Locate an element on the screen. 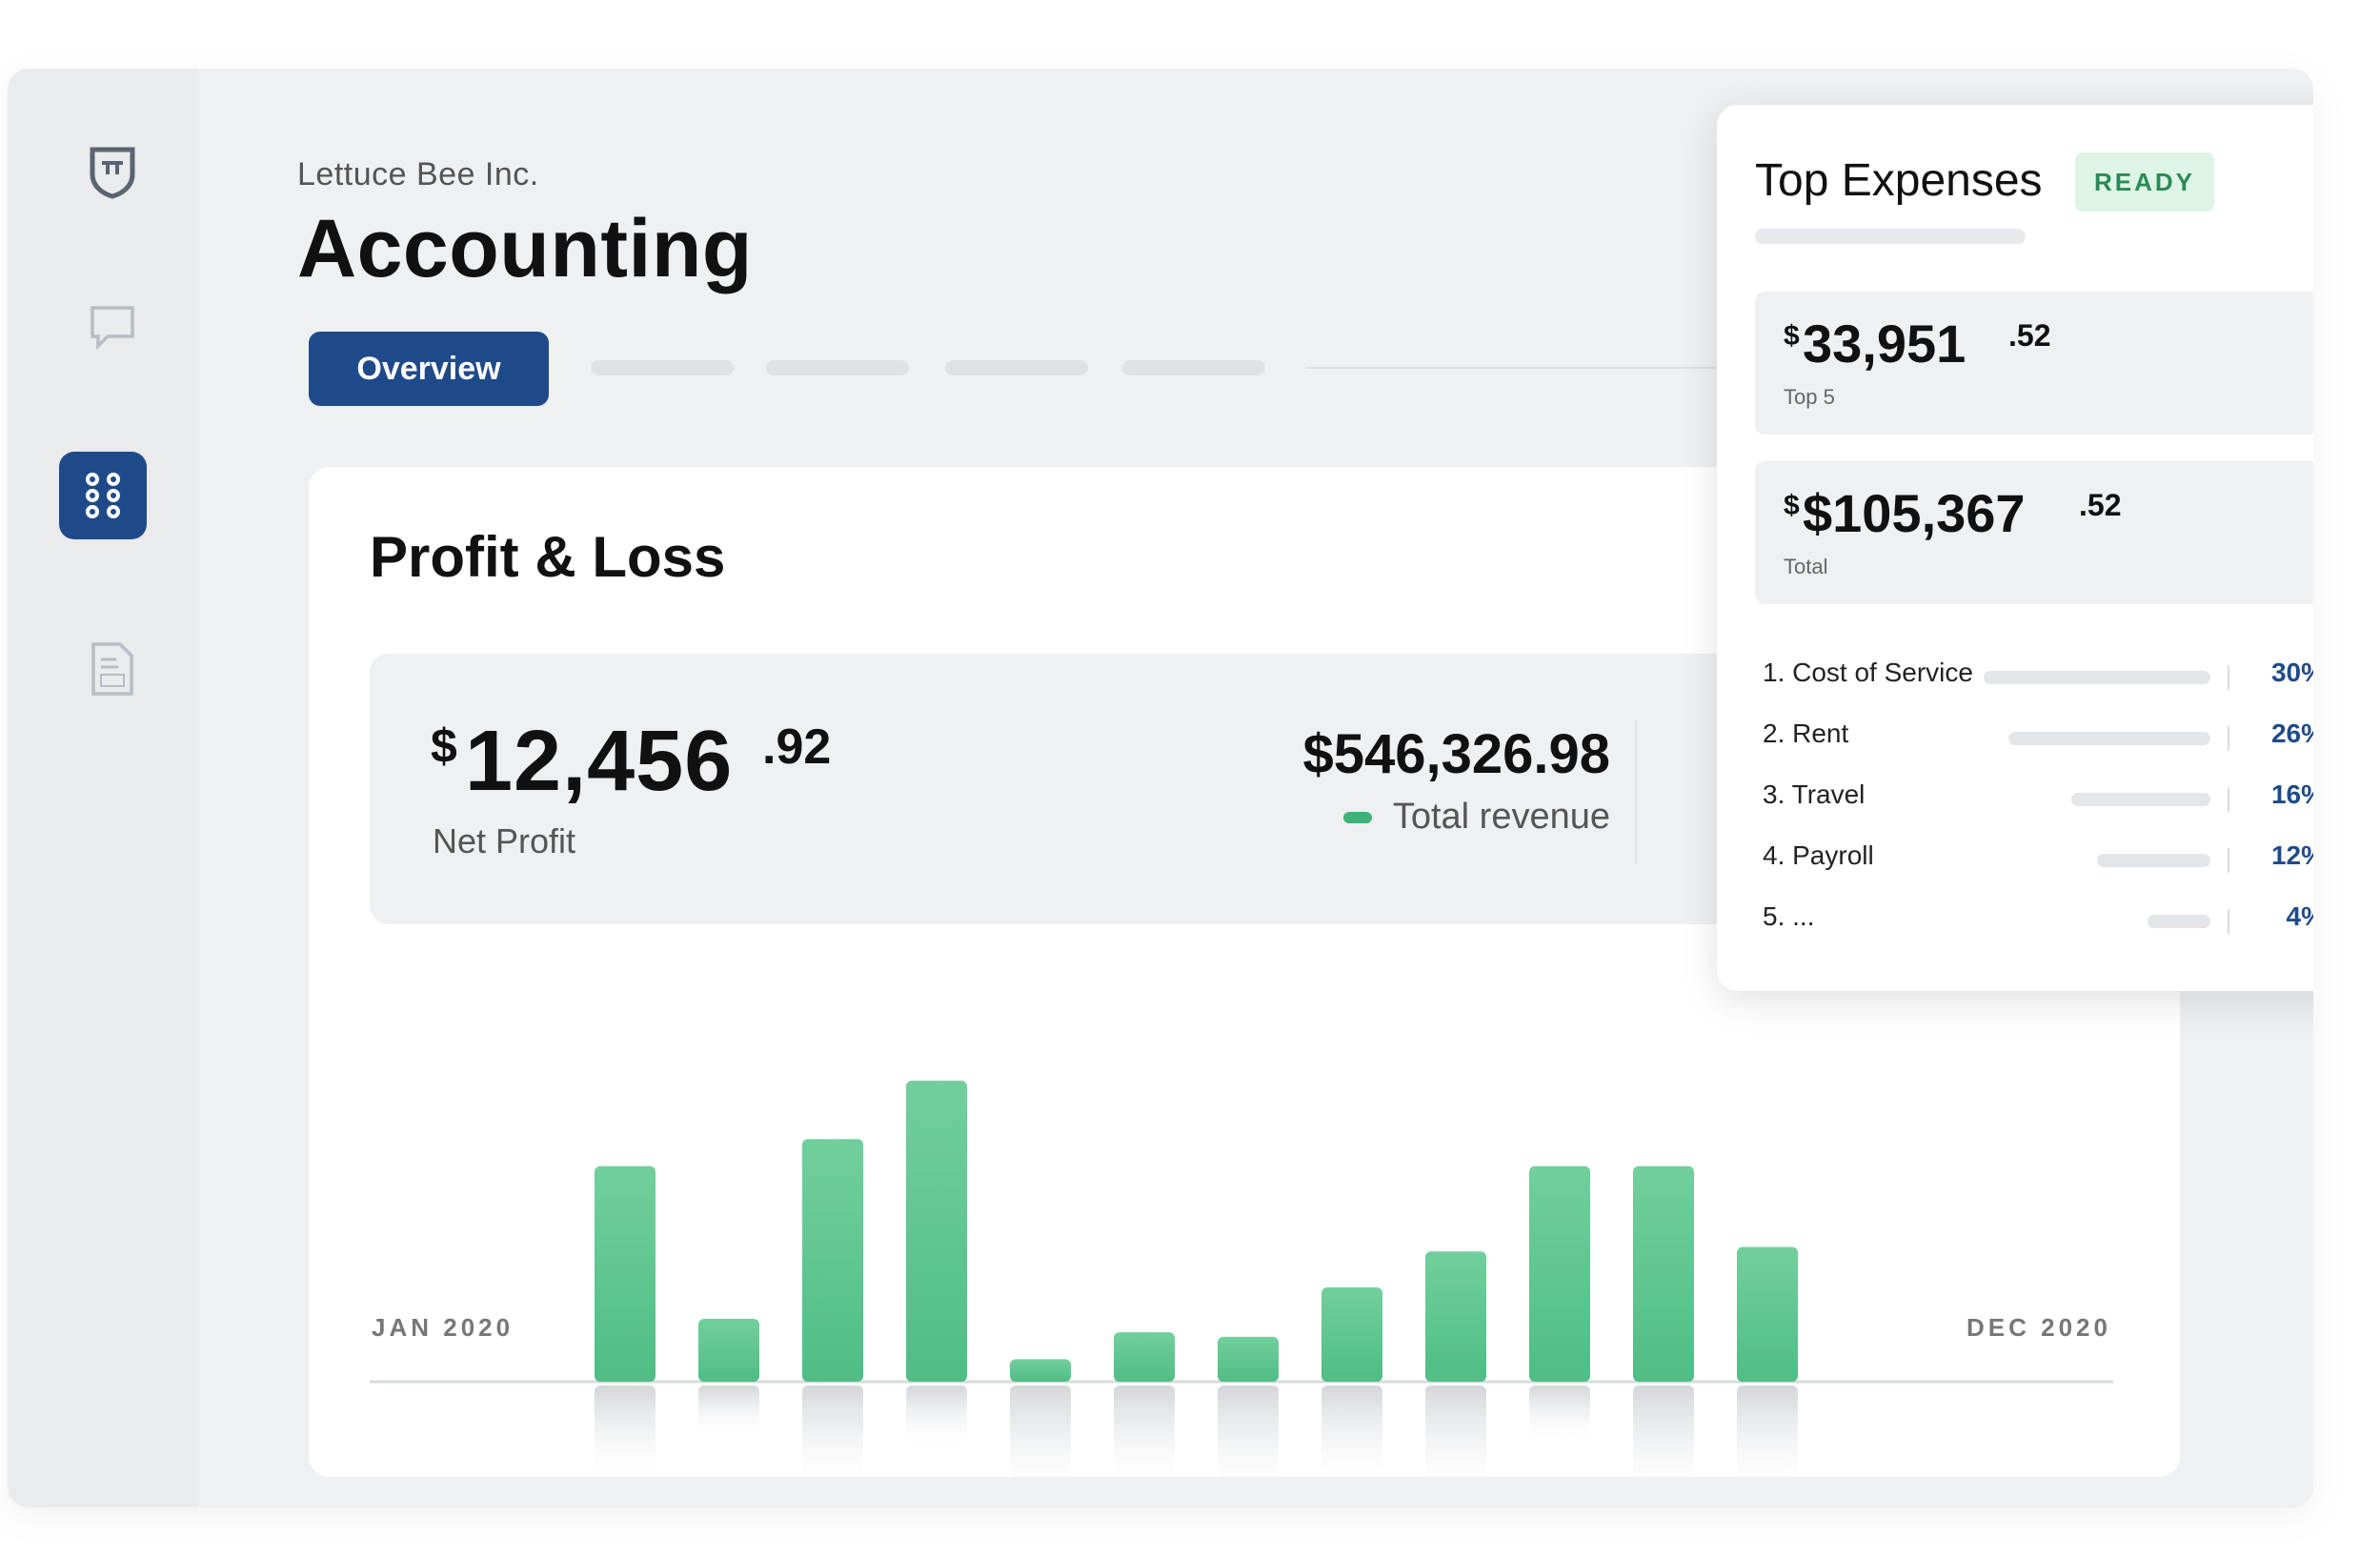  revenue-label: Total revenue is located at coordinates (1501, 817).